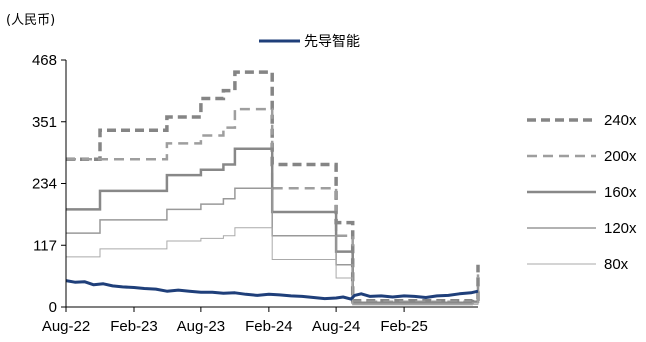 This screenshot has height=342, width=646. I want to click on x-tick-label: Feb-24, so click(269, 326).